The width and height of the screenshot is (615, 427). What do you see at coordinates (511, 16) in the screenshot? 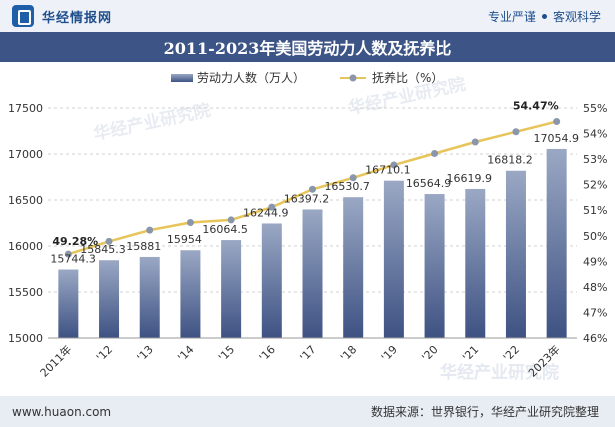
I see `tagline-left: 专业严谨` at bounding box center [511, 16].